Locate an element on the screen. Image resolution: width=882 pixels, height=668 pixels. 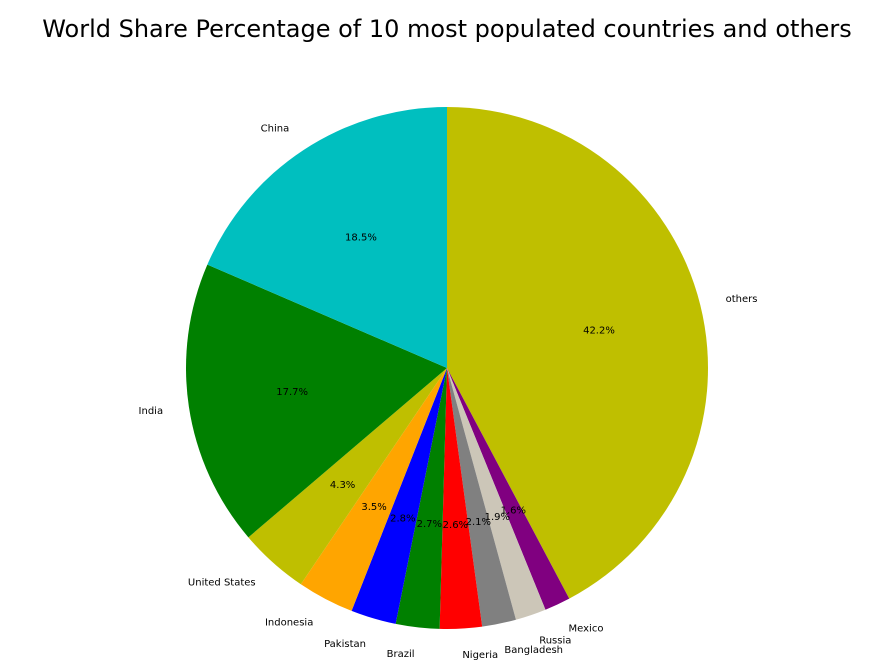
slice-label: Pakistan is located at coordinates (345, 644).